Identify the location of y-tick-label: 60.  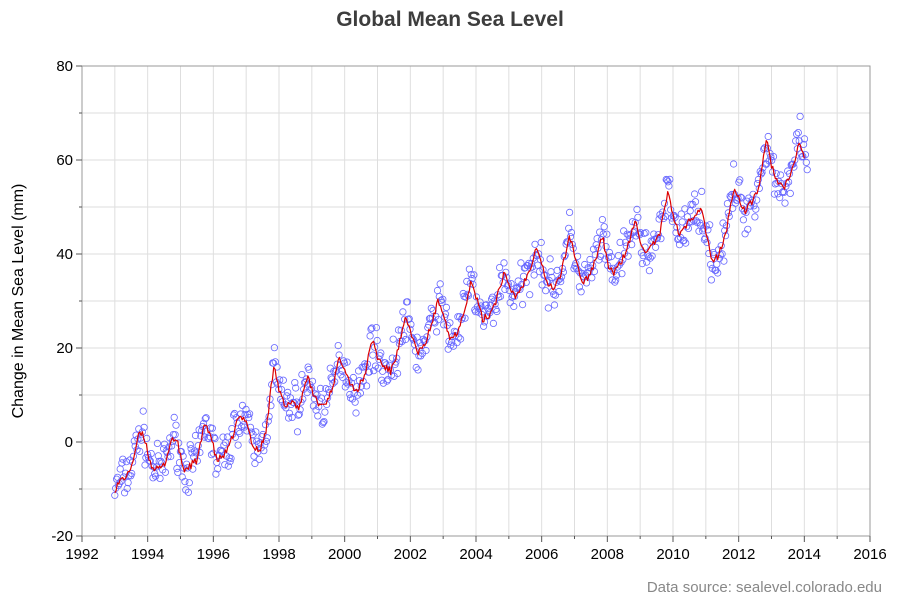
(64, 160).